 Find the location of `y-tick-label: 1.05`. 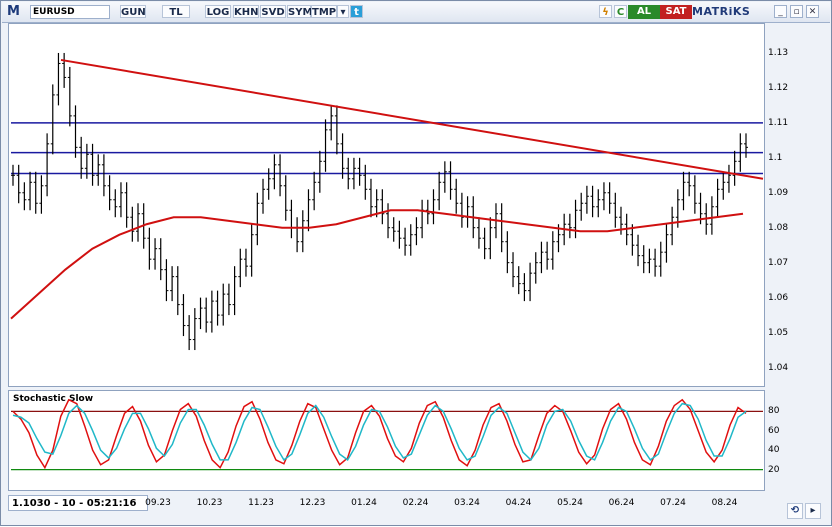

y-tick-label: 1.05 is located at coordinates (778, 332).